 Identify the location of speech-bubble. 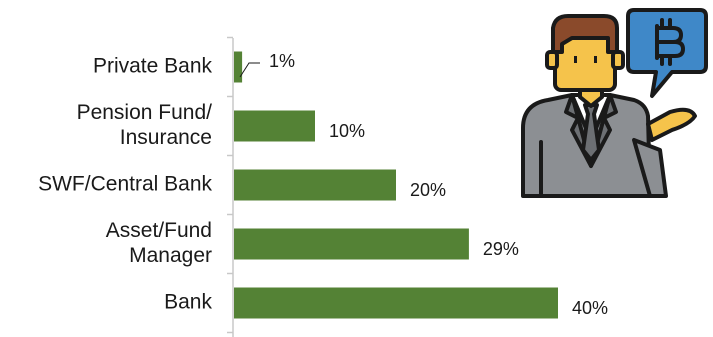
(667, 53).